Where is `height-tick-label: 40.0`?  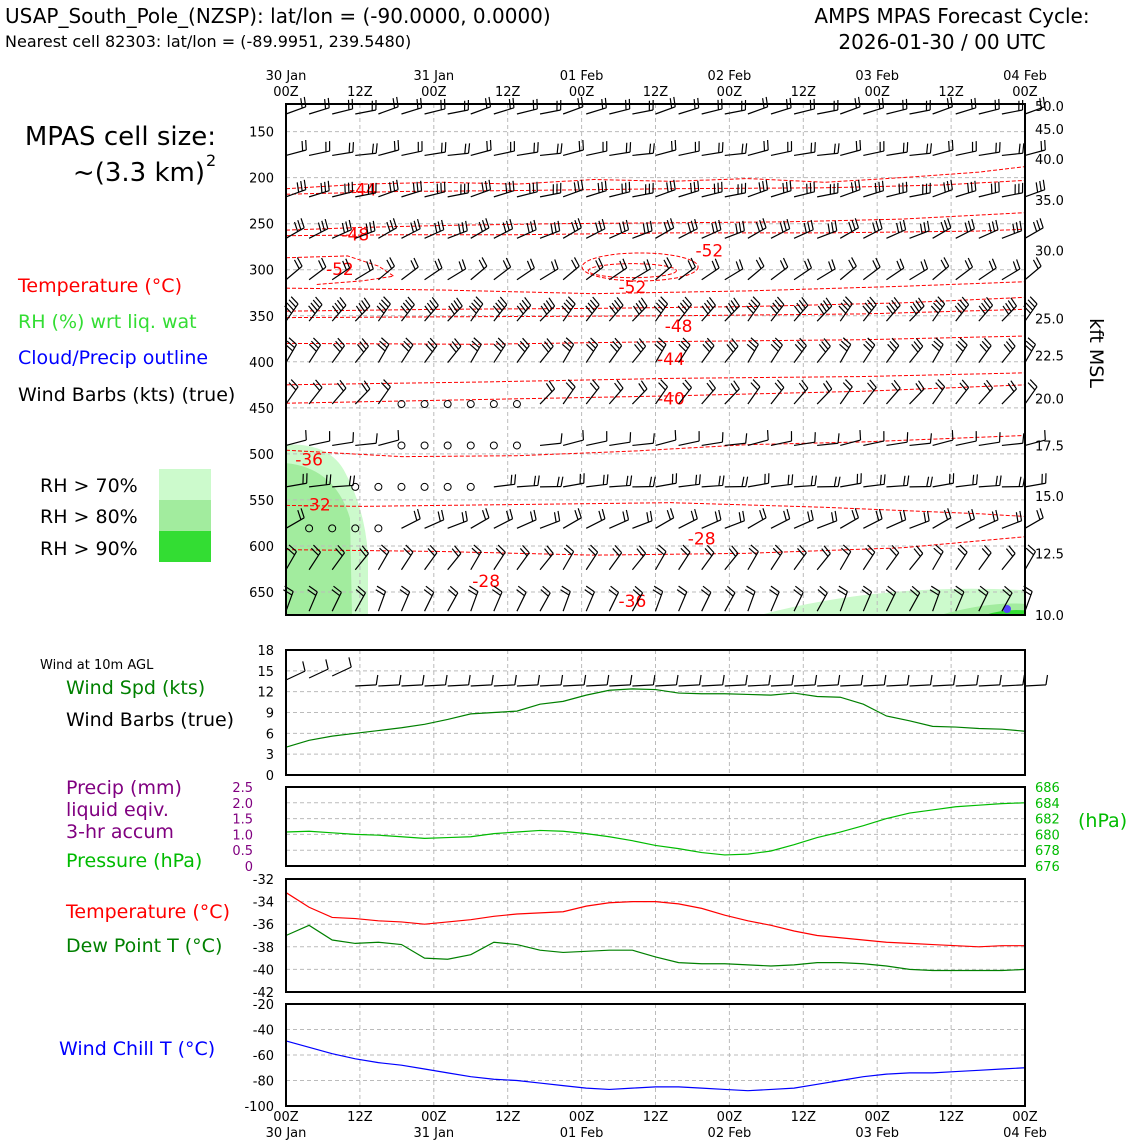
height-tick-label: 40.0 is located at coordinates (1049, 160).